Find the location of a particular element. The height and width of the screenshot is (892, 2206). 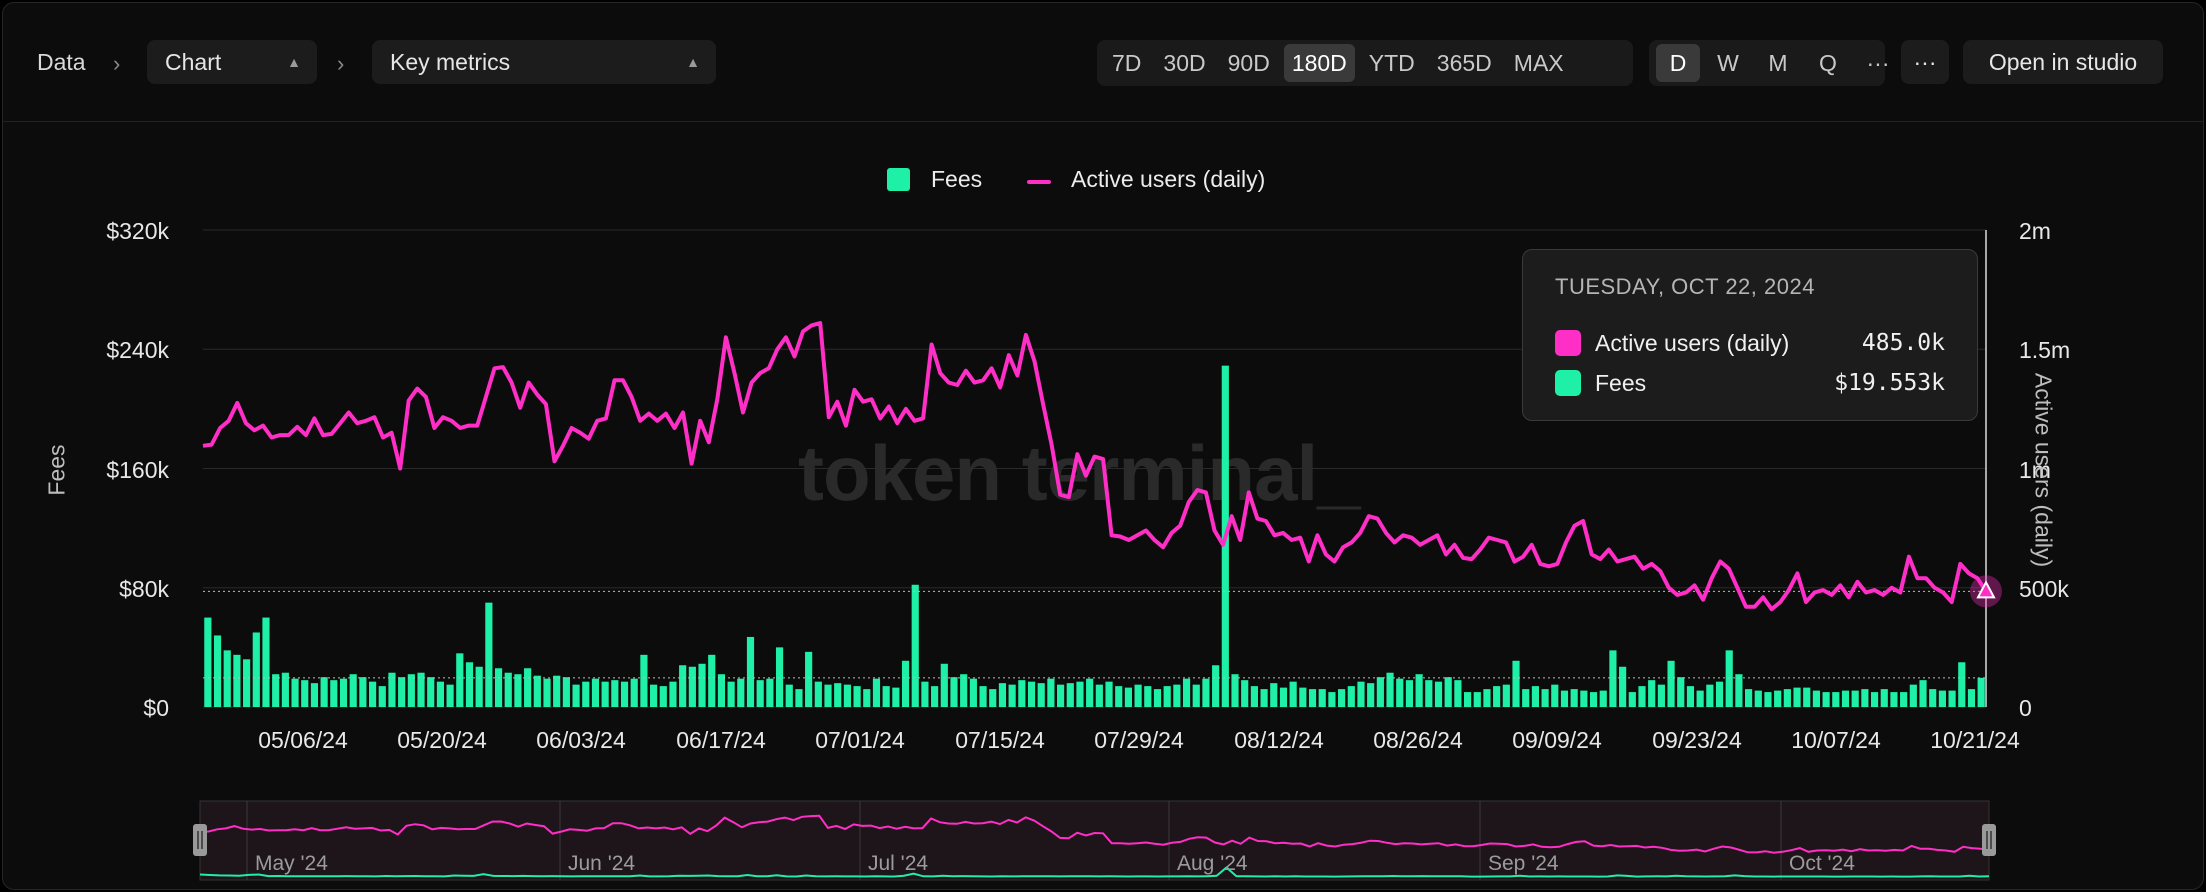

chart-type-label: Chart is located at coordinates (193, 62).